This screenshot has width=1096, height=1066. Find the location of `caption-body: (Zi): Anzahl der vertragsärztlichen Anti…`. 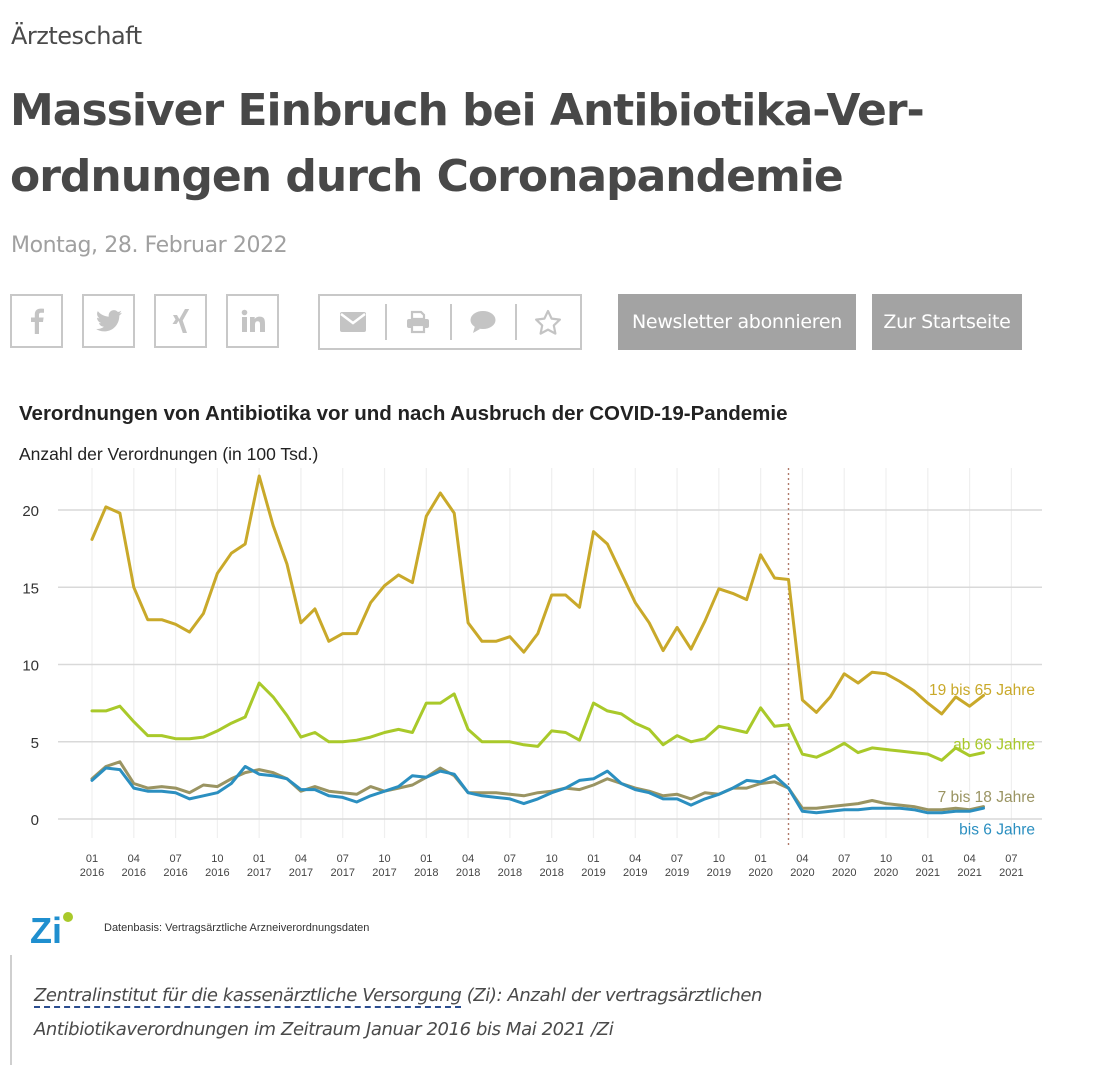

caption-body: (Zi): Anzahl der vertragsärztlichen Anti… is located at coordinates (398, 1012).